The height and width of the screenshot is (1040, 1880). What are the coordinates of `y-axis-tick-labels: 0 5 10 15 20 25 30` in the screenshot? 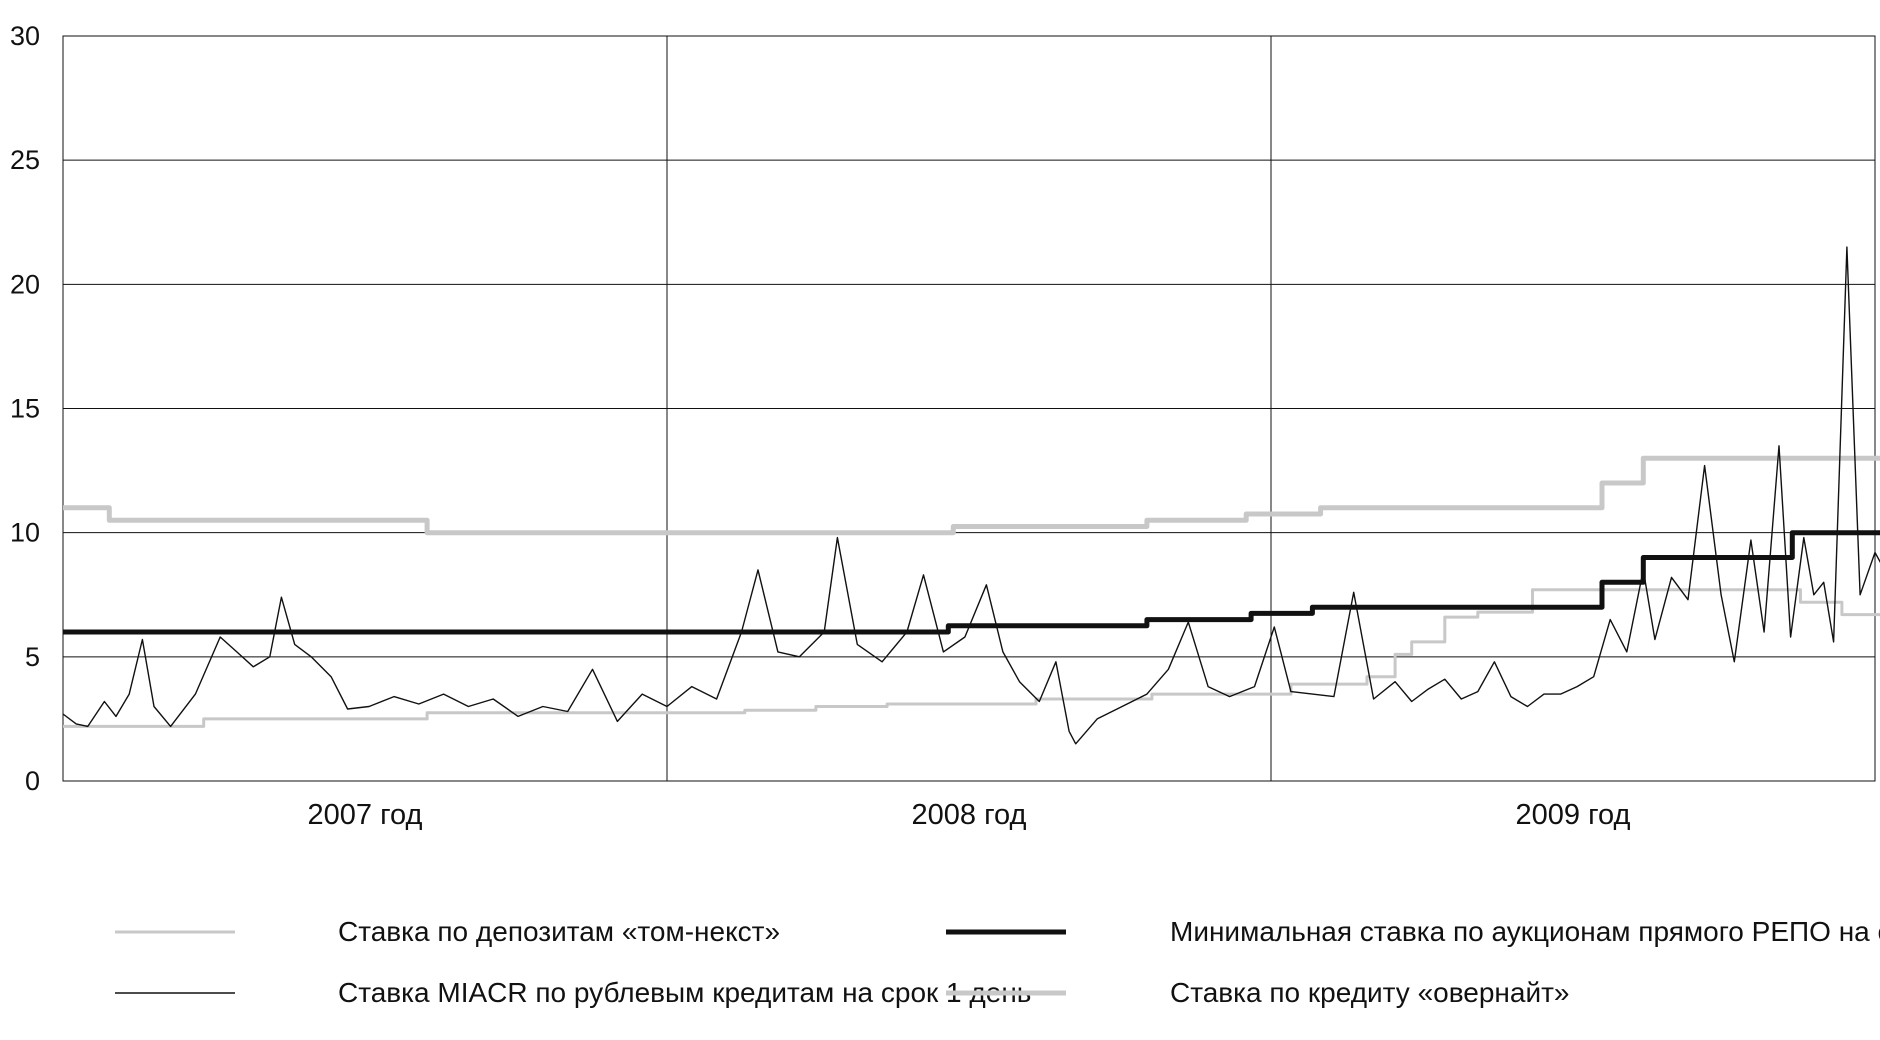 It's located at (25, 408).